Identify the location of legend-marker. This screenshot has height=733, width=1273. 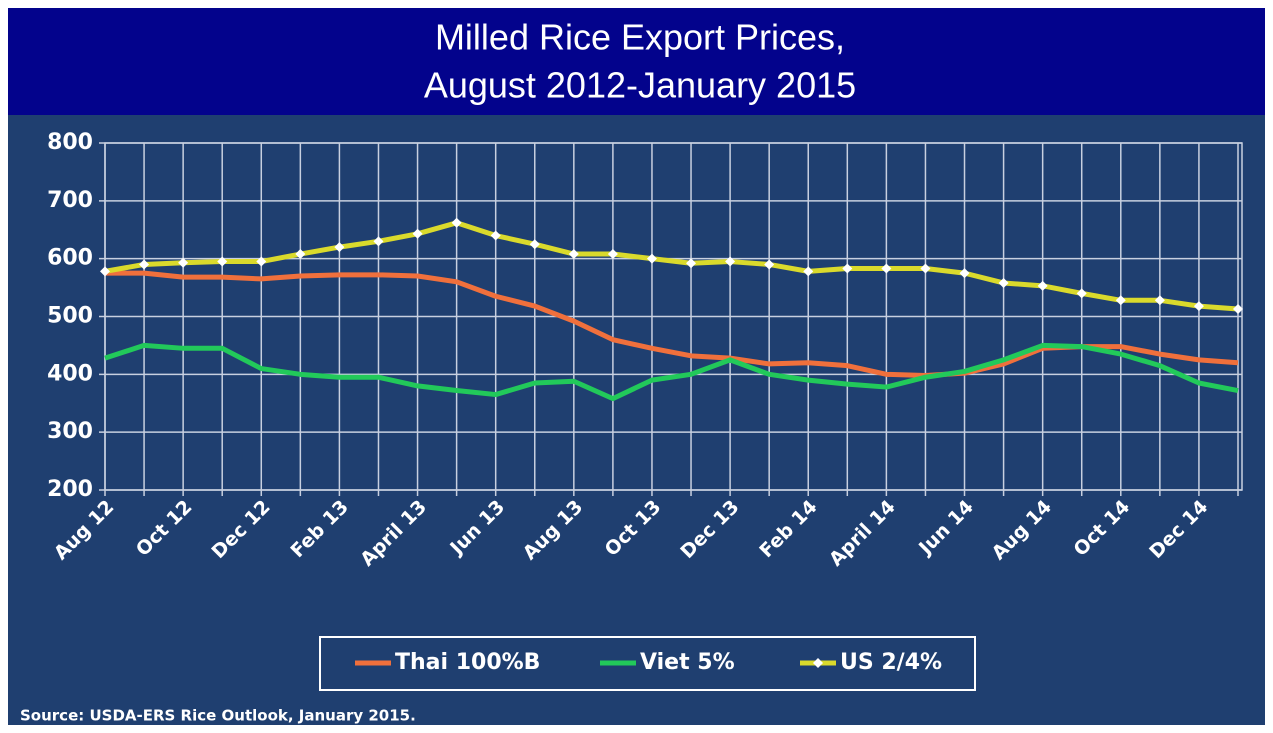
(818, 663).